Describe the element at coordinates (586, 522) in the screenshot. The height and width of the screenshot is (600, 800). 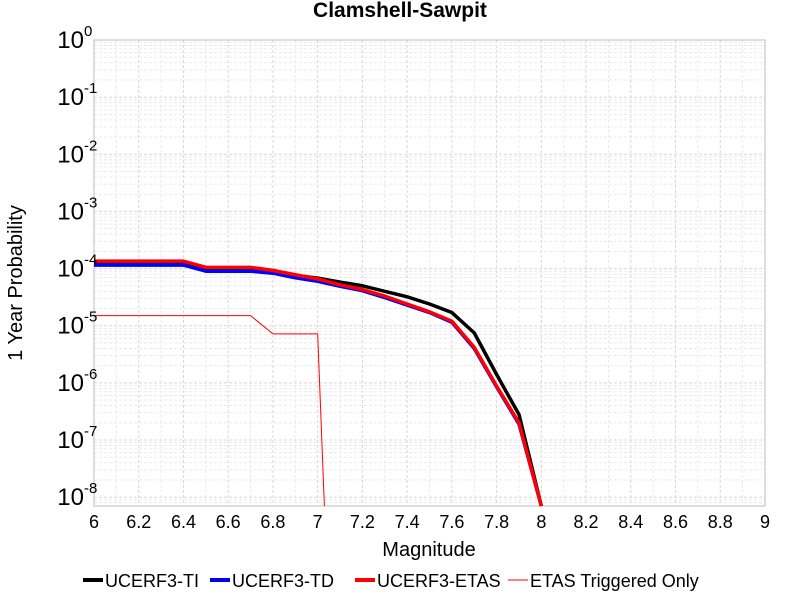
I see `x-tick-label: 8.2` at that location.